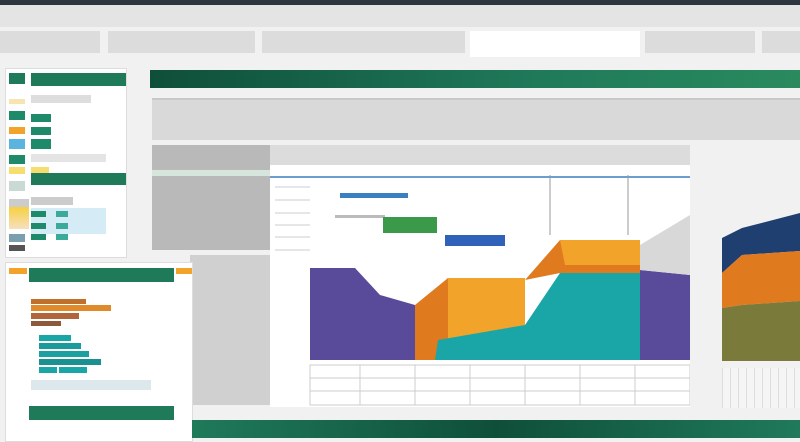 The width and height of the screenshot is (800, 442). What do you see at coordinates (500, 385) in the screenshot?
I see `data-table` at bounding box center [500, 385].